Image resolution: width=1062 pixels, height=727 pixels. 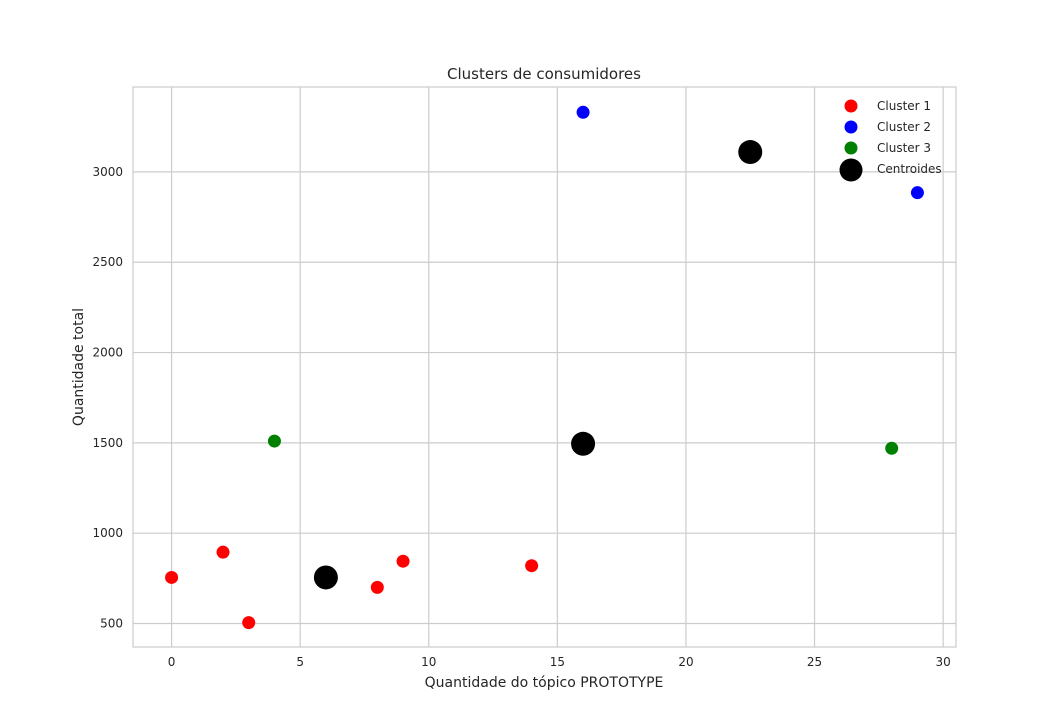 I want to click on legend-label-centroides: Centroides, so click(x=909, y=169).